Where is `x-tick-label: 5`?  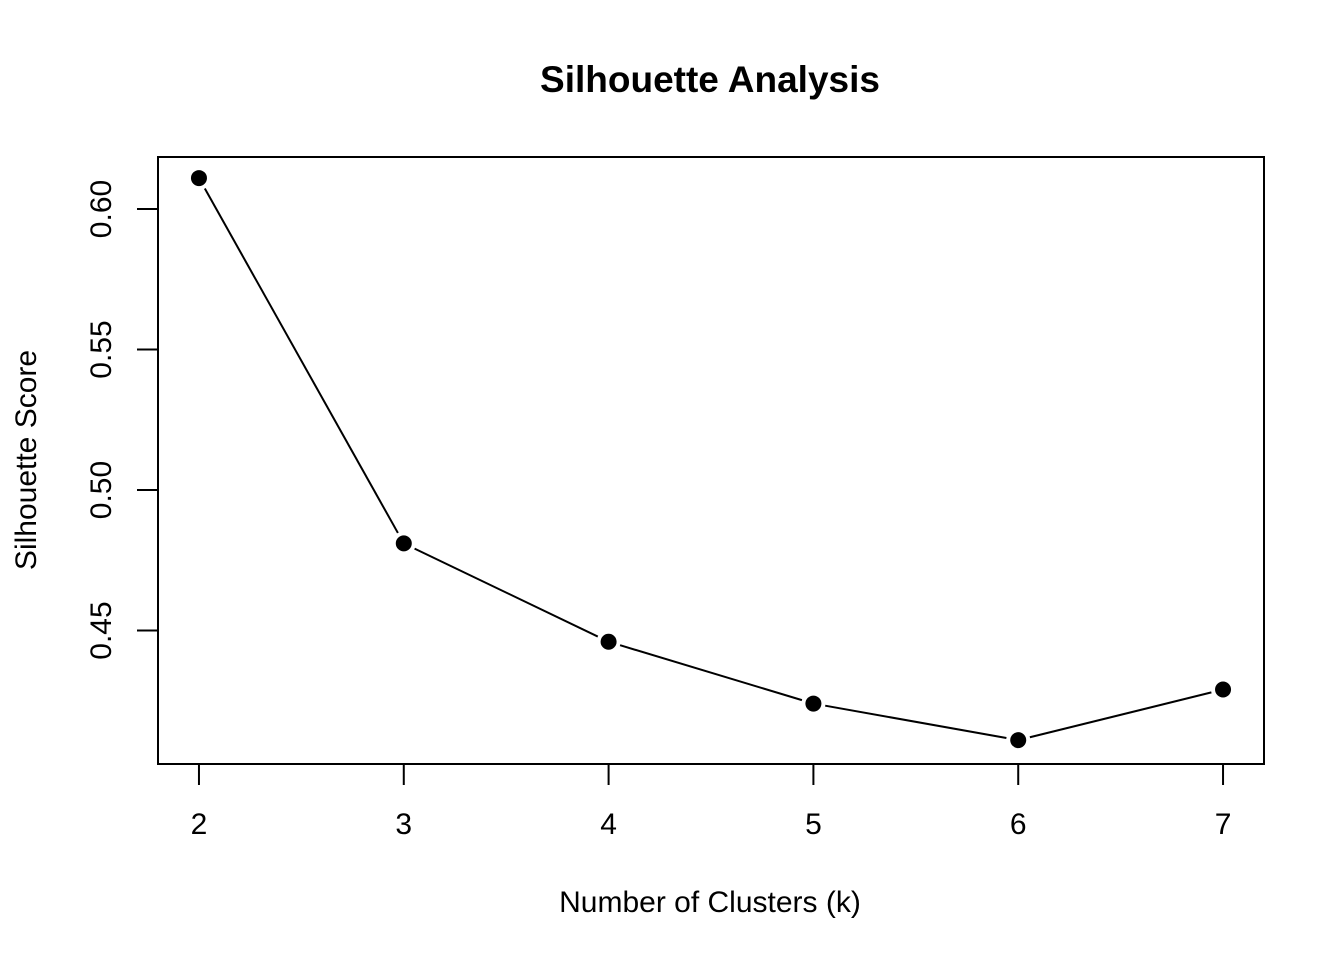 x-tick-label: 5 is located at coordinates (813, 824).